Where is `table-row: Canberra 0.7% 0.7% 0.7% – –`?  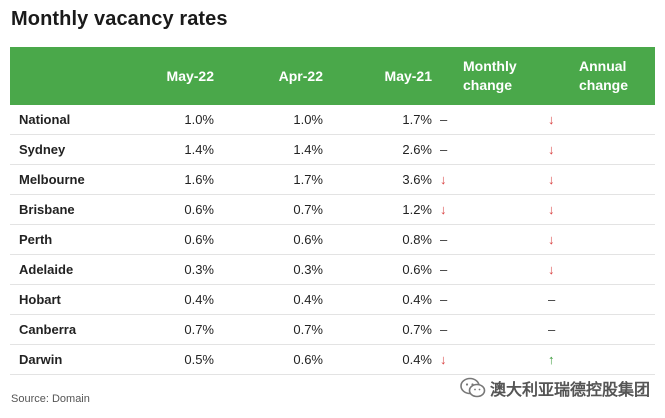 table-row: Canberra 0.7% 0.7% 0.7% – – is located at coordinates (332, 329).